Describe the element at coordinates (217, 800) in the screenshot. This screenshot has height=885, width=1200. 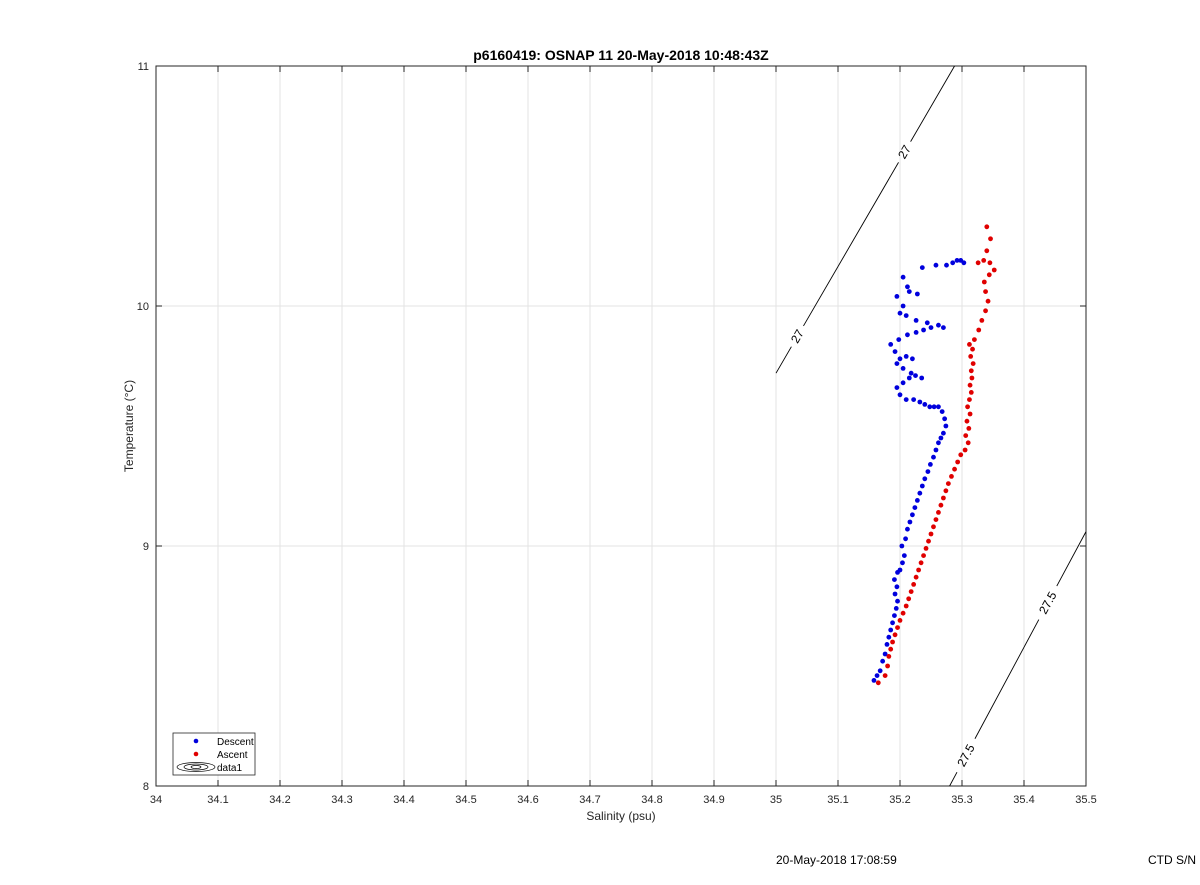
I see `x-tick-label: 34.1` at that location.